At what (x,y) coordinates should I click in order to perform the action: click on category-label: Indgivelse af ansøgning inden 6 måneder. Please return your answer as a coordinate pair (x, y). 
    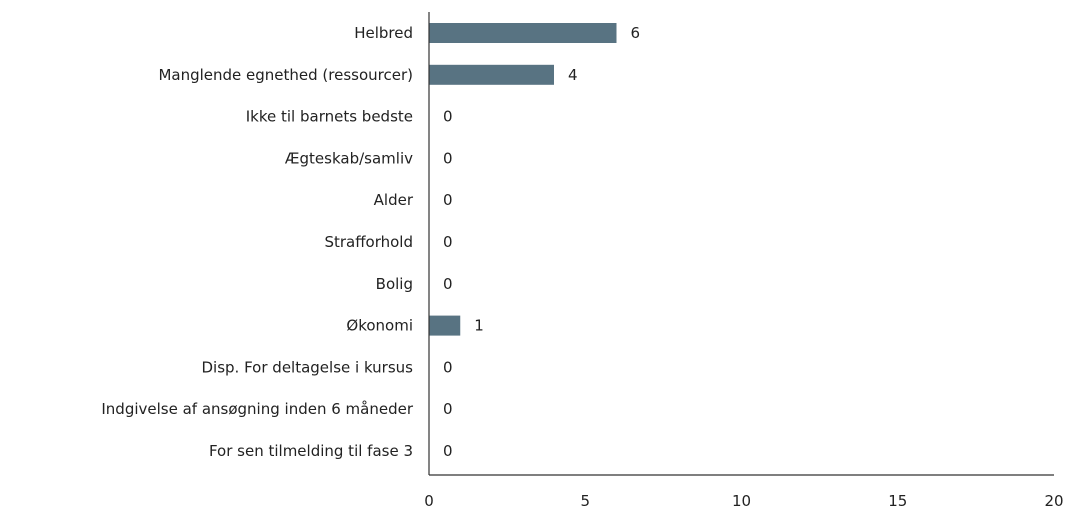
    Looking at the image, I should click on (257, 409).